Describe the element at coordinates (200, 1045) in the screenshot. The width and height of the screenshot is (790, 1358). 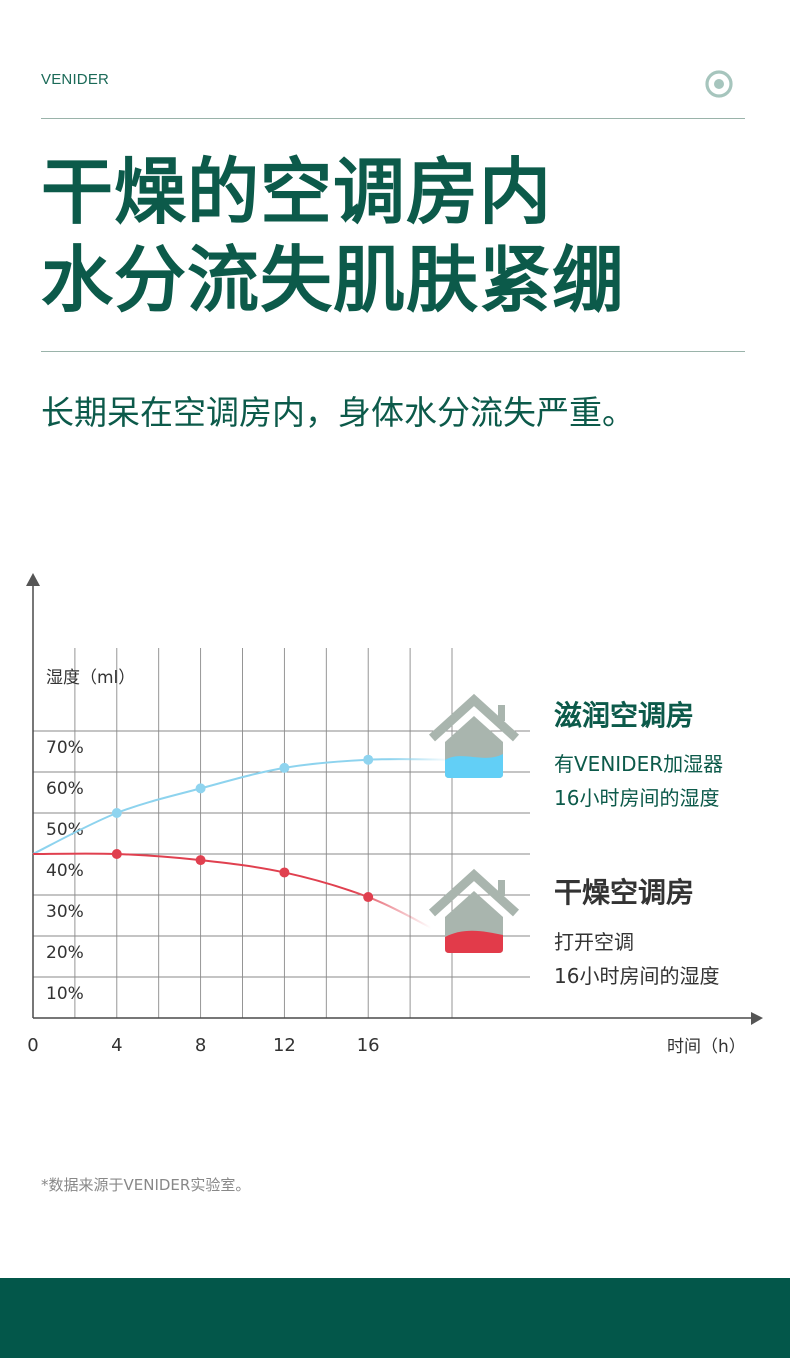
I see `x-tick-label: 8` at that location.